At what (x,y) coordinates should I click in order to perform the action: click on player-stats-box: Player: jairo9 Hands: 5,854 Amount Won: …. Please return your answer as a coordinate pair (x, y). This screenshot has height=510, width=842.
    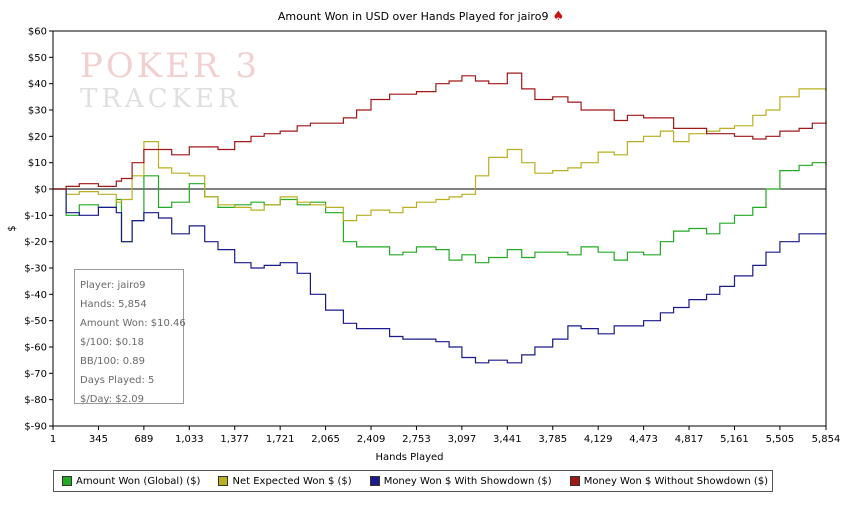
    Looking at the image, I should click on (130, 337).